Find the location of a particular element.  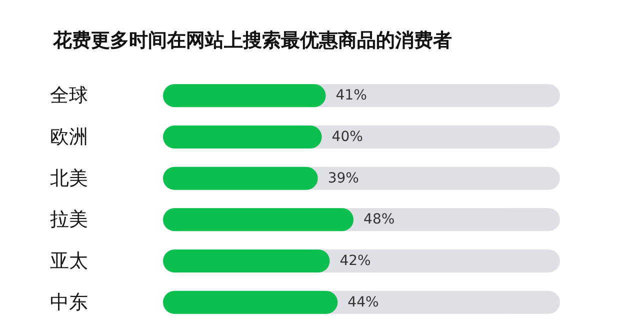

data-label: 39% is located at coordinates (343, 178).